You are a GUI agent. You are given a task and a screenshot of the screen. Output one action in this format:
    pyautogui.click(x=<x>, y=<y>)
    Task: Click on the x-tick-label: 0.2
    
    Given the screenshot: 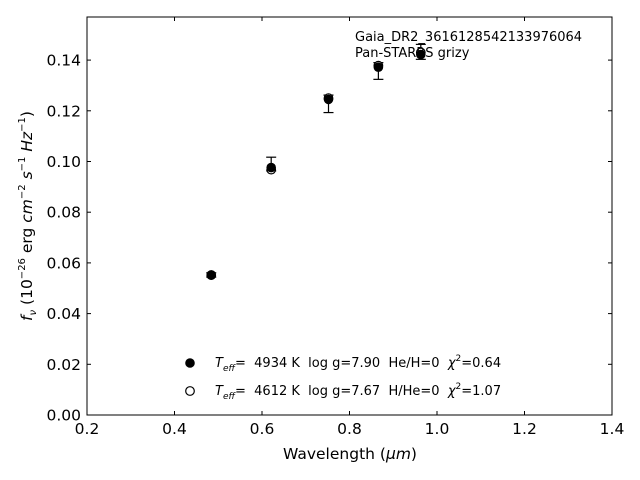 What is the action you would take?
    pyautogui.click(x=87, y=429)
    